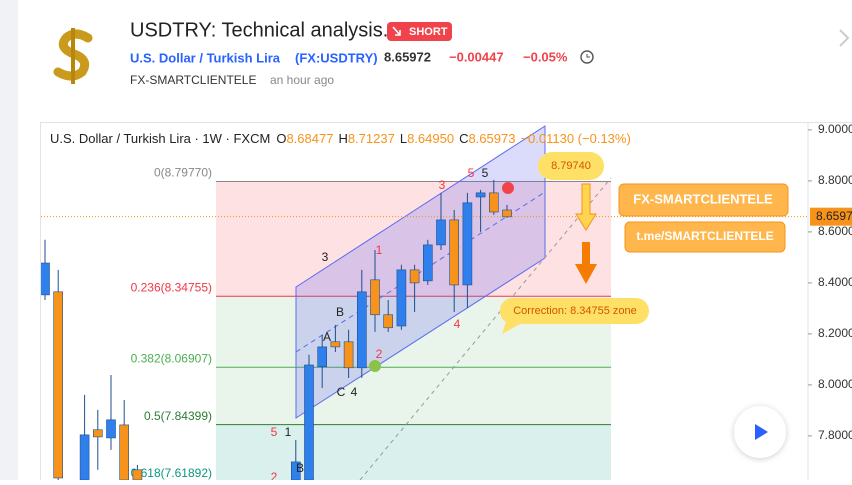  What do you see at coordinates (160, 138) in the screenshot?
I see `legend-name: U.S. Dollar / Turkish Lira · 1W · FXCM` at bounding box center [160, 138].